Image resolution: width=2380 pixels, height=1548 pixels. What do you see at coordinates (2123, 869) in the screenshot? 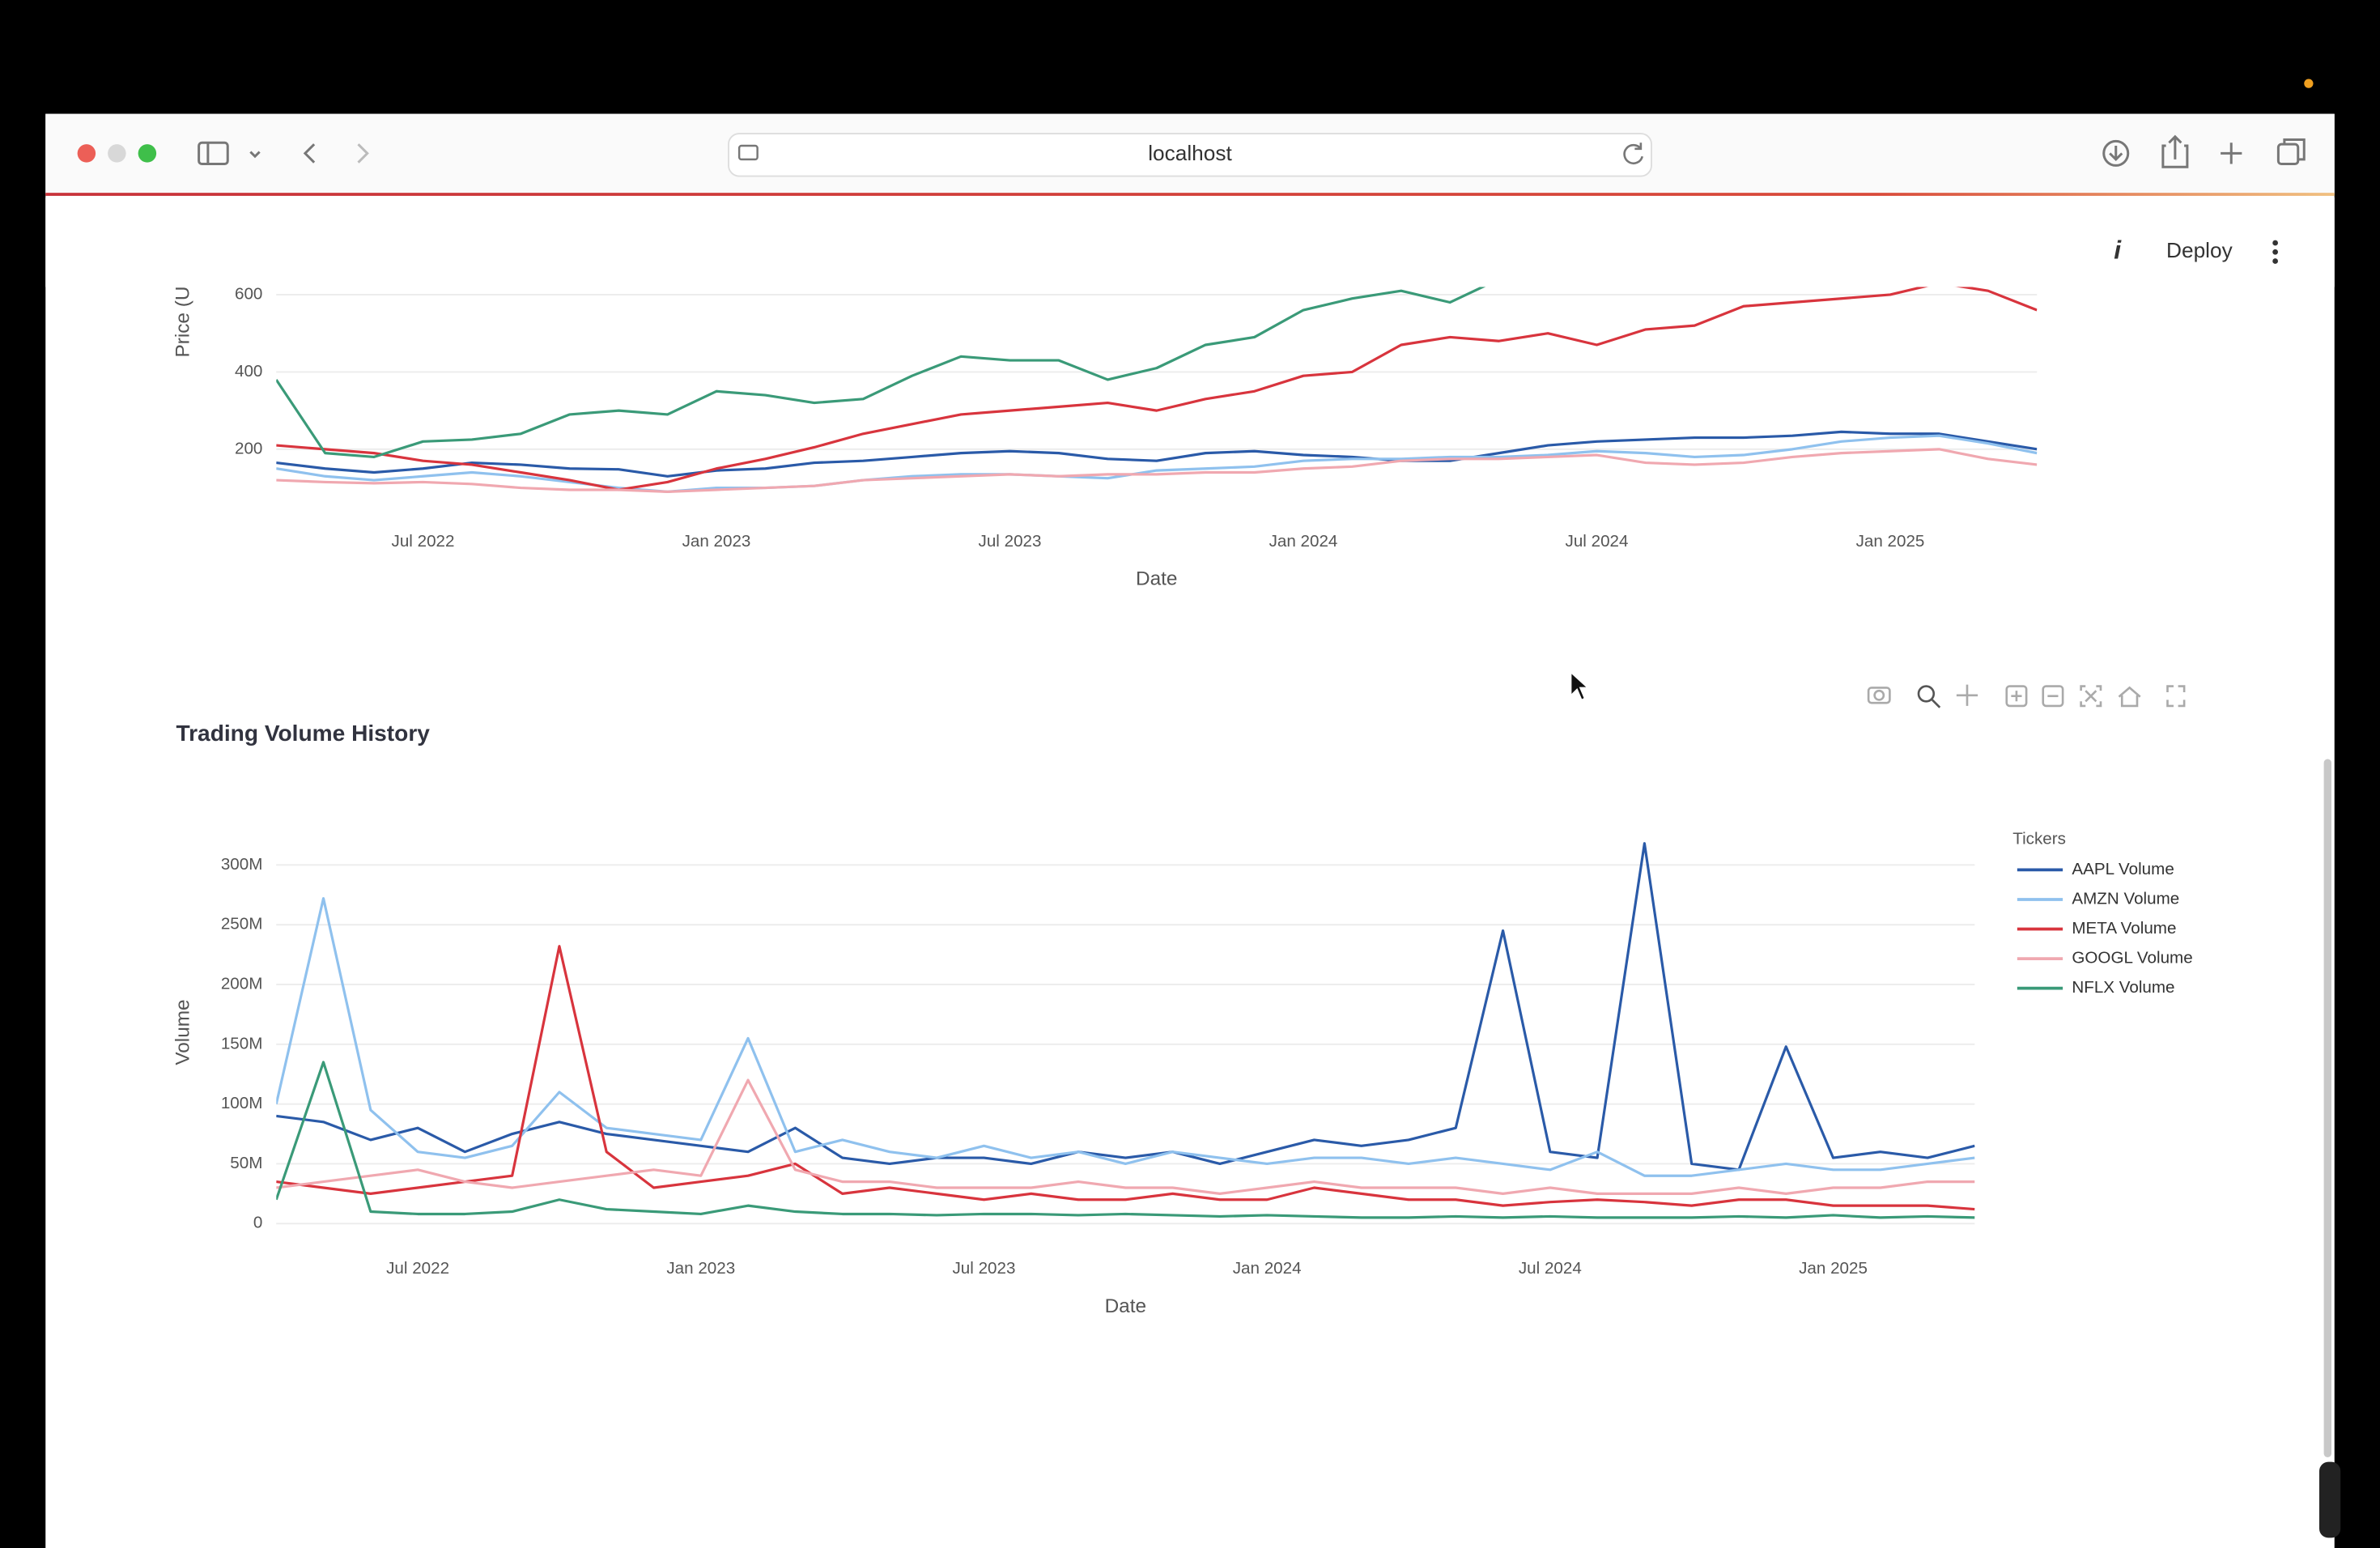
I see `legend-label: AAPL Volume` at bounding box center [2123, 869].